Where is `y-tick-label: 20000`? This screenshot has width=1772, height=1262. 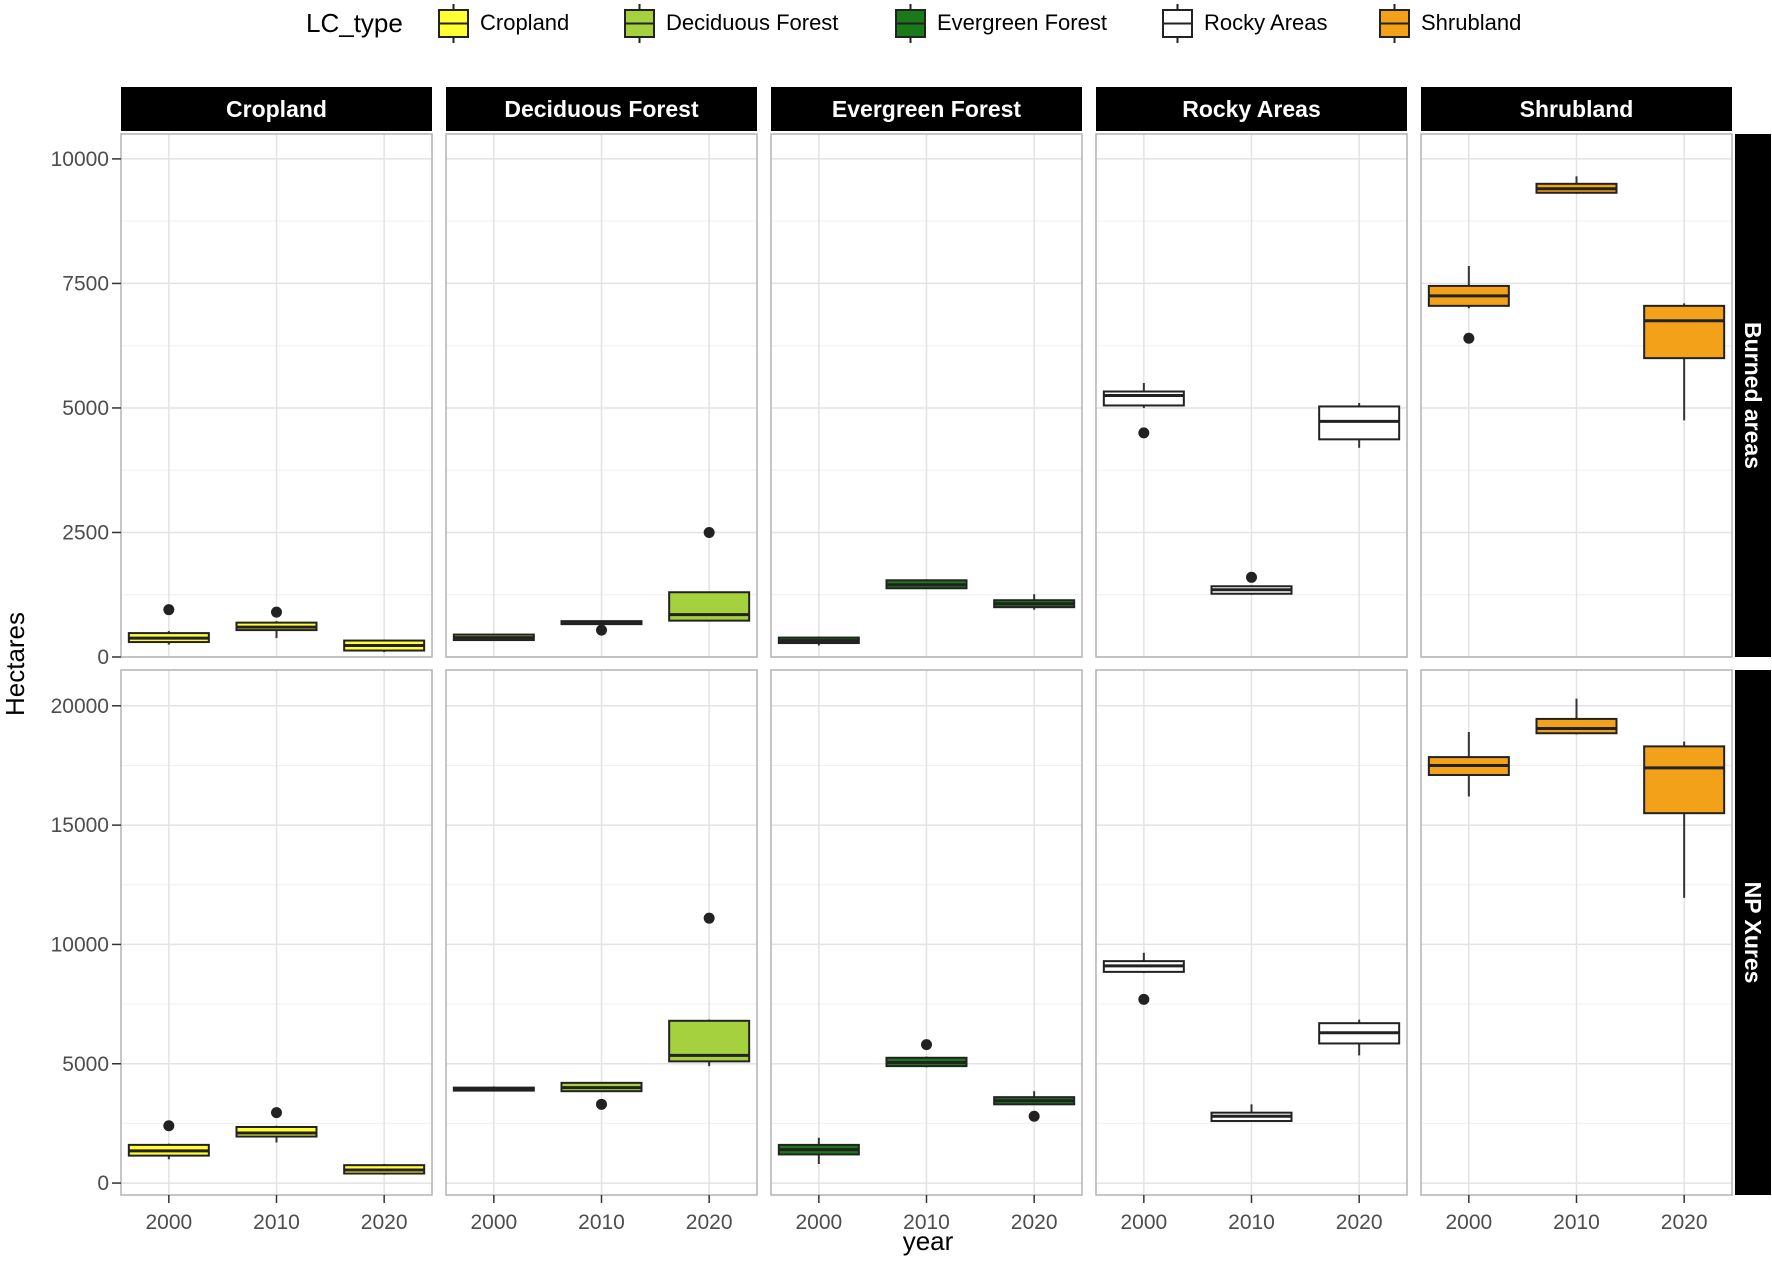 y-tick-label: 20000 is located at coordinates (80, 706).